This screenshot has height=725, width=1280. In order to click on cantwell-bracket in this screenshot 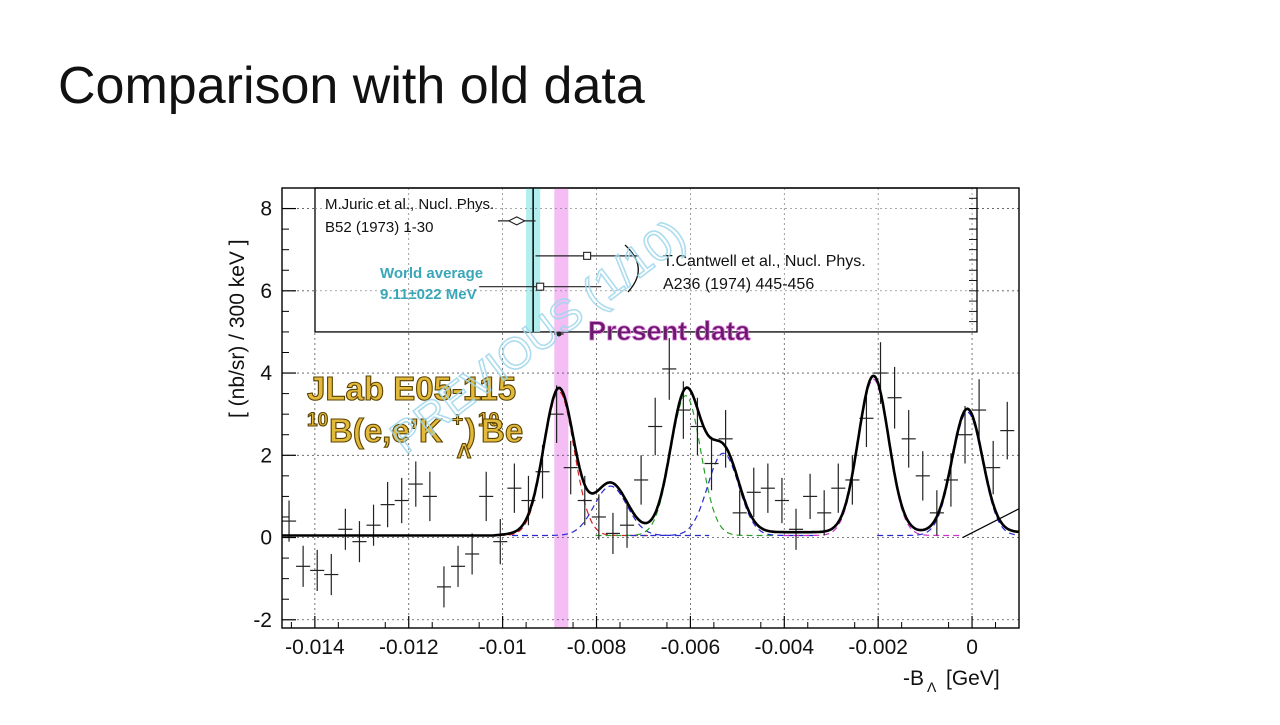, I will do `click(631, 268)`.